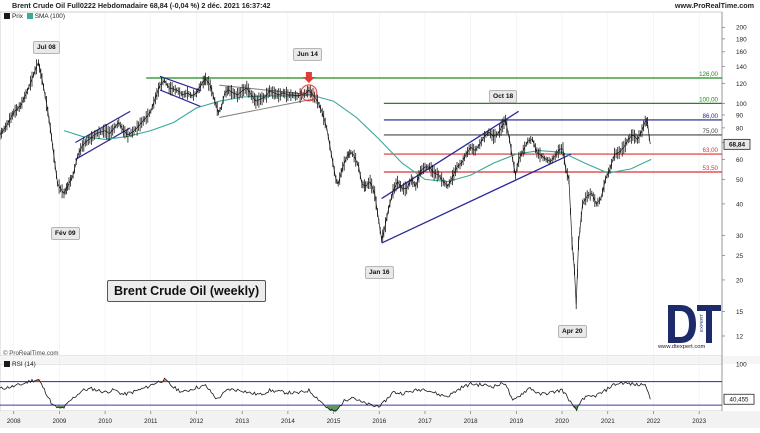 The width and height of the screenshot is (760, 433). I want to click on y-tick-label: 140, so click(741, 67).